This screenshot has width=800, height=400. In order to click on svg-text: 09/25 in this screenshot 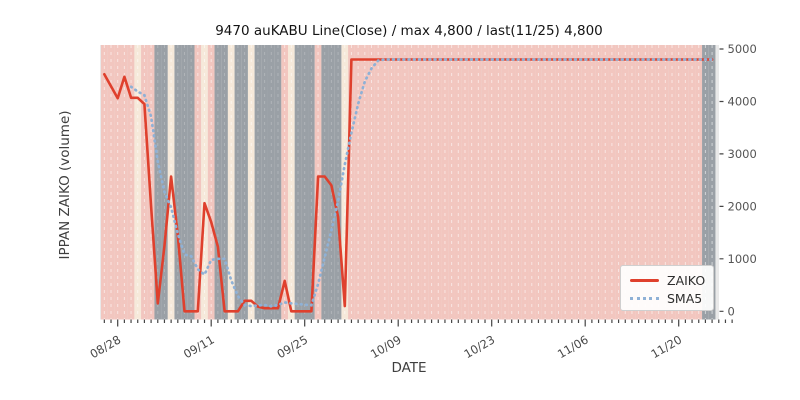, I will do `click(292, 346)`.